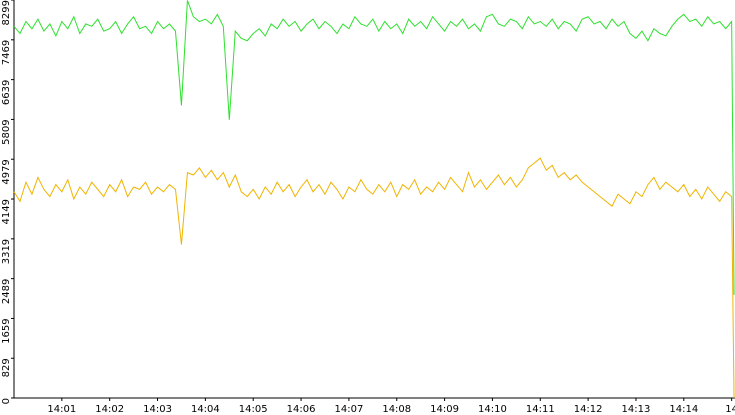 The width and height of the screenshot is (735, 415). What do you see at coordinates (6, 211) in the screenshot?
I see `y-tick-label: 4149` at bounding box center [6, 211].